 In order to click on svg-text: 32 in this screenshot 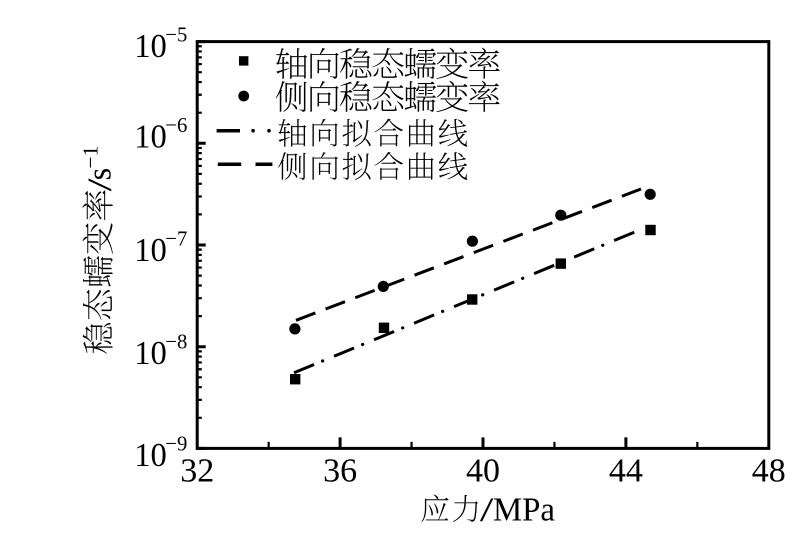, I will do `click(197, 470)`.